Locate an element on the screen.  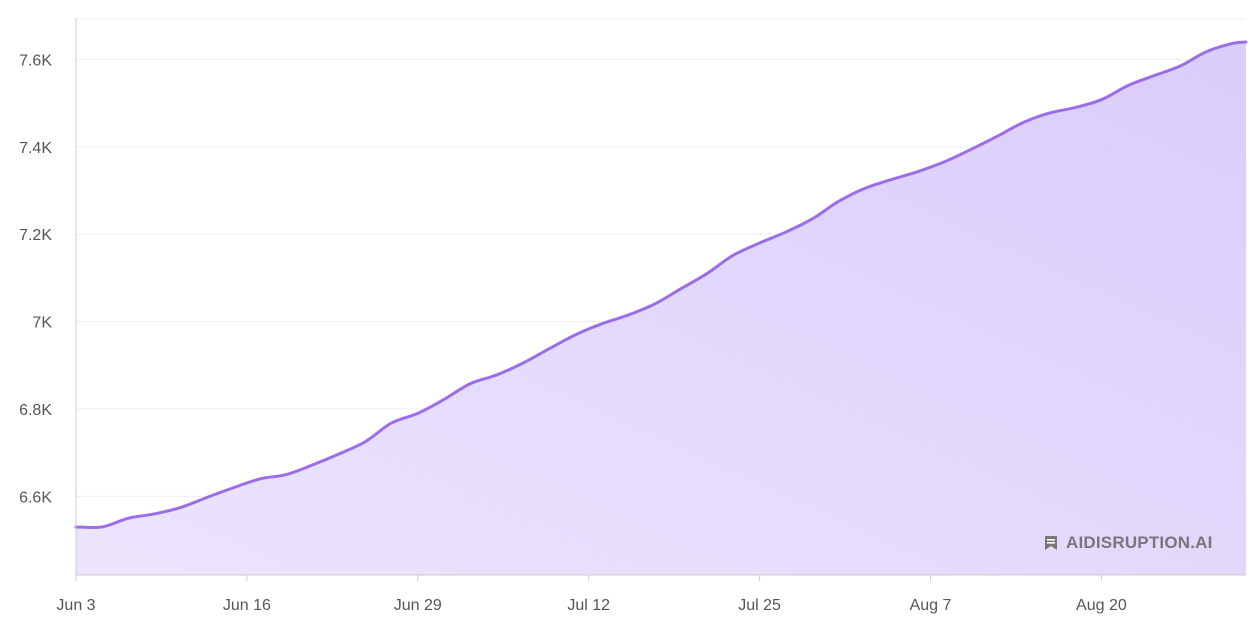
x-tick-label: Aug 7 is located at coordinates (931, 605).